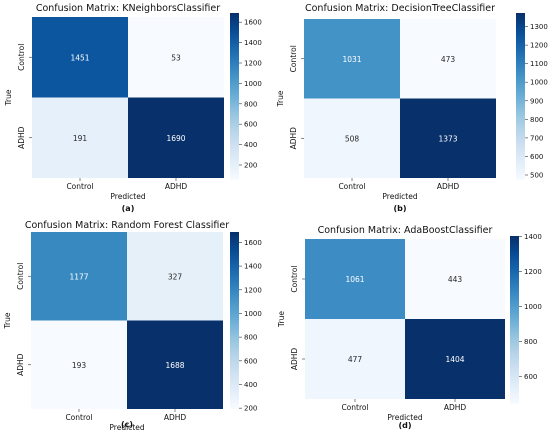 The image size is (550, 437). What do you see at coordinates (128, 8) in the screenshot?
I see `chart-title: Confusion Matrix: KNeighborsClassifier` at bounding box center [128, 8].